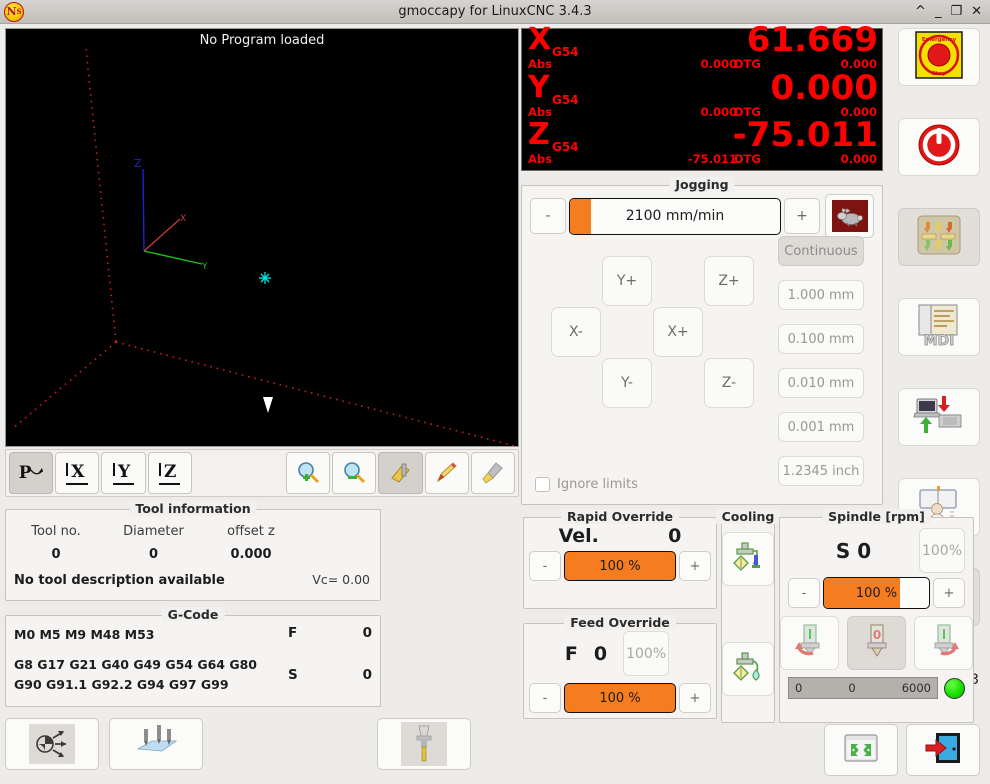 The height and width of the screenshot is (784, 990). What do you see at coordinates (400, 473) in the screenshot?
I see `dimensions-button` at bounding box center [400, 473].